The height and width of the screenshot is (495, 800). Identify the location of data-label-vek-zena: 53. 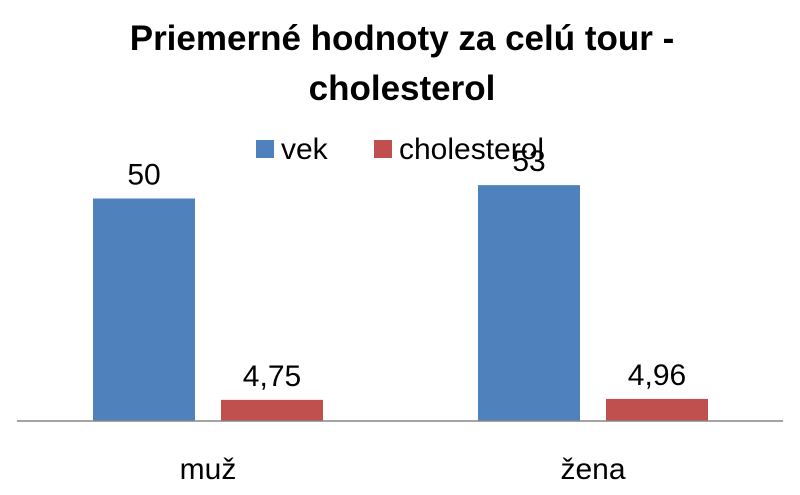
(528, 161).